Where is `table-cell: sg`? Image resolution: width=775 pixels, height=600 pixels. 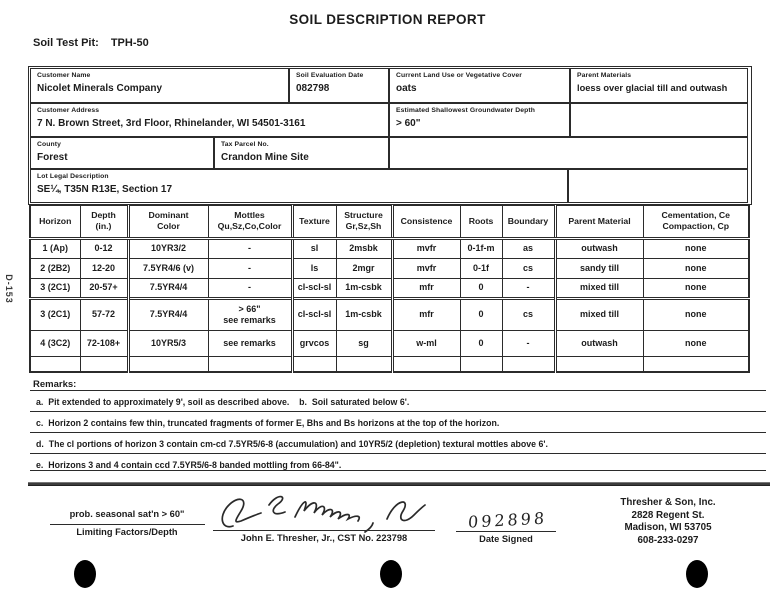 table-cell: sg is located at coordinates (364, 343).